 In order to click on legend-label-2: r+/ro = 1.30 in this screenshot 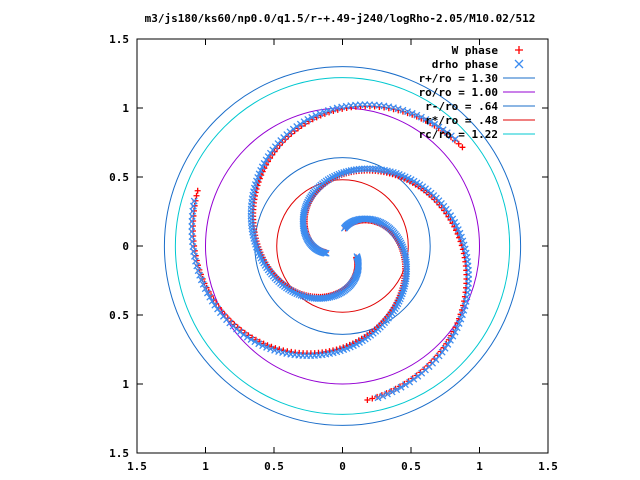, I will do `click(458, 78)`.